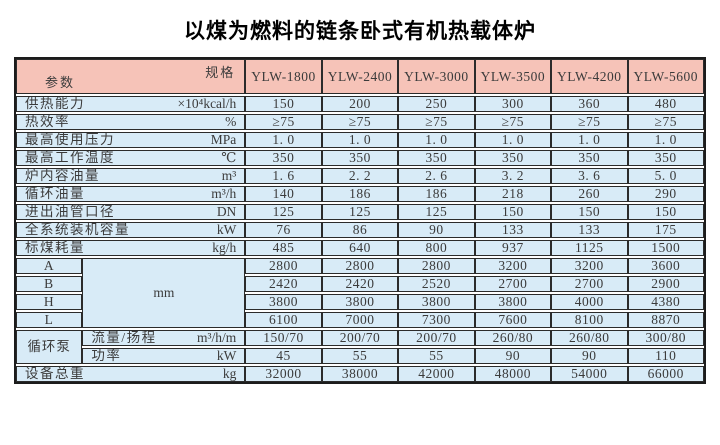 This screenshot has height=445, width=720. Describe the element at coordinates (436, 76) in the screenshot. I see `model-header: YLW-3000` at that location.